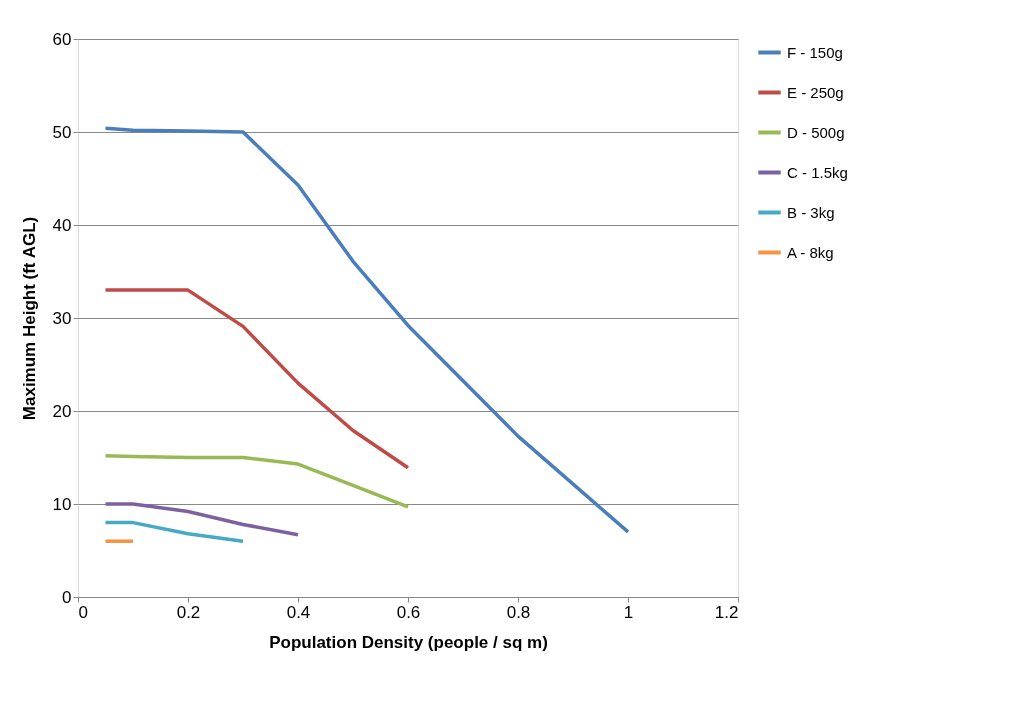 The width and height of the screenshot is (1016, 719). Describe the element at coordinates (62, 318) in the screenshot. I see `y-tick-label: 30` at that location.